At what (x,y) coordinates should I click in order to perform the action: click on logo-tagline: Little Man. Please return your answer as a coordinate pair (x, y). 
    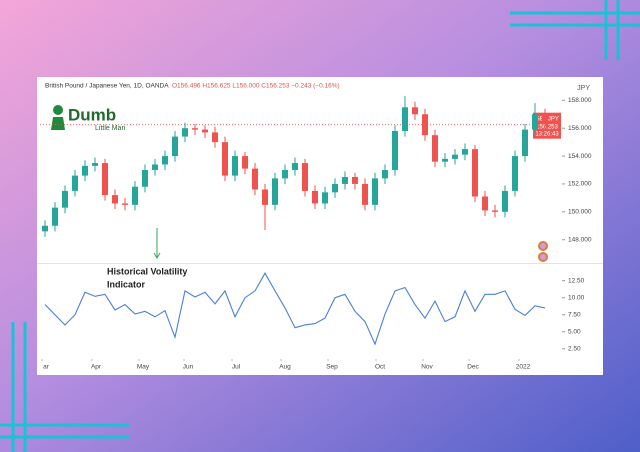
    Looking at the image, I should click on (110, 128).